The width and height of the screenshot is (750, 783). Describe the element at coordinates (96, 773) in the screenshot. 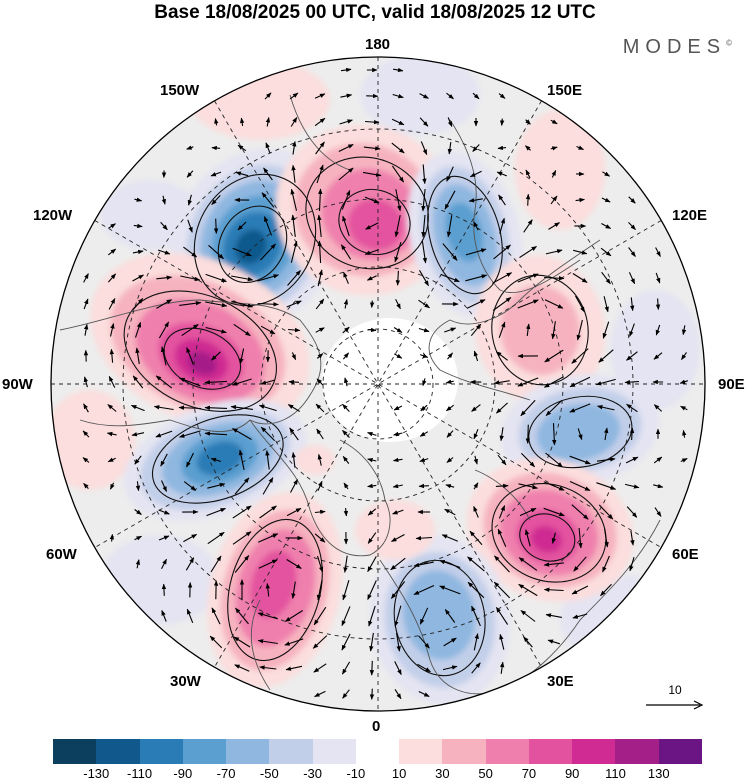

I see `colorbar-tick-label: -130` at that location.